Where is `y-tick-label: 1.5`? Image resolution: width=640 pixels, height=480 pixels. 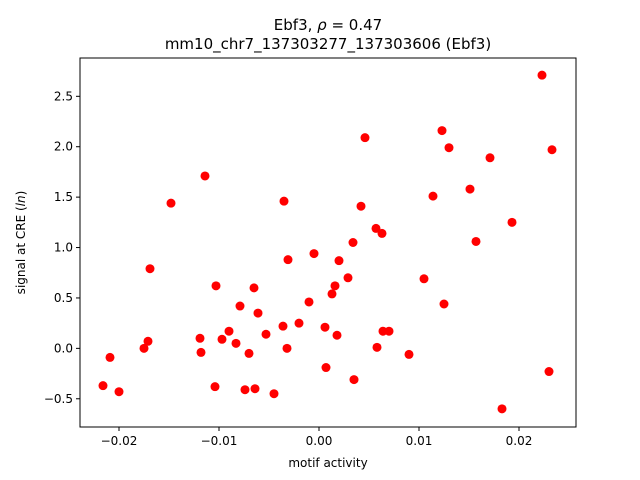 y-tick-label: 1.5 is located at coordinates (63, 197).